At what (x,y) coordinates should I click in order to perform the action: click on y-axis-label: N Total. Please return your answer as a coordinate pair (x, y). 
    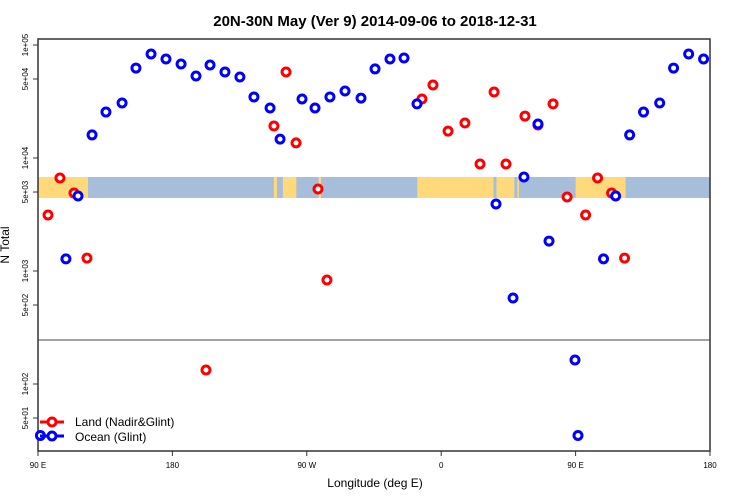
    Looking at the image, I should click on (6, 244).